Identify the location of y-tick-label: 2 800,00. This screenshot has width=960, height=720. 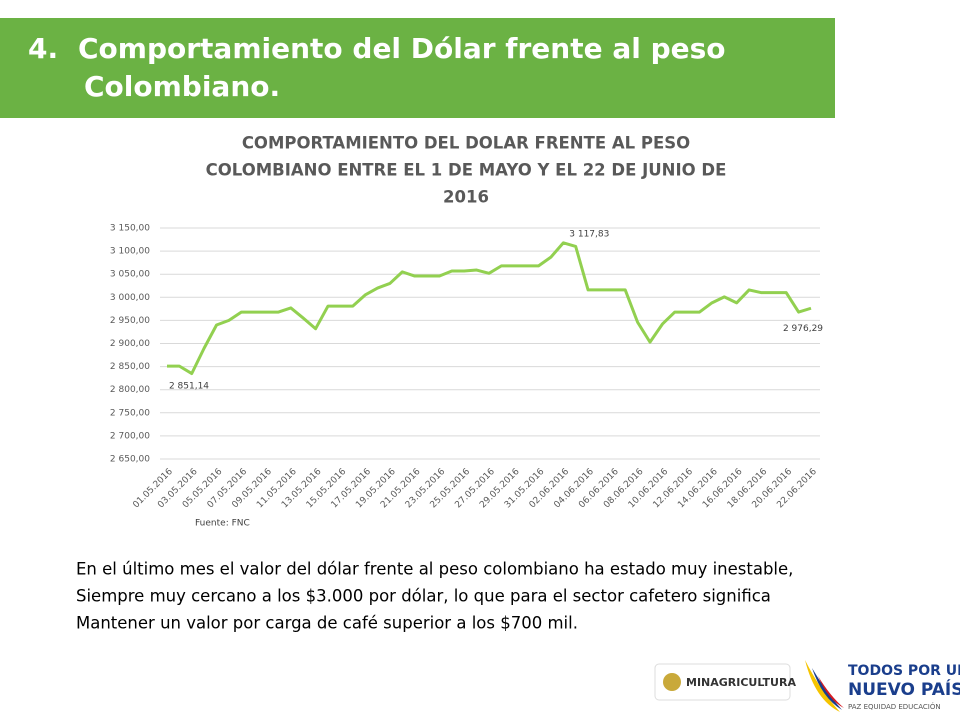
(130, 390).